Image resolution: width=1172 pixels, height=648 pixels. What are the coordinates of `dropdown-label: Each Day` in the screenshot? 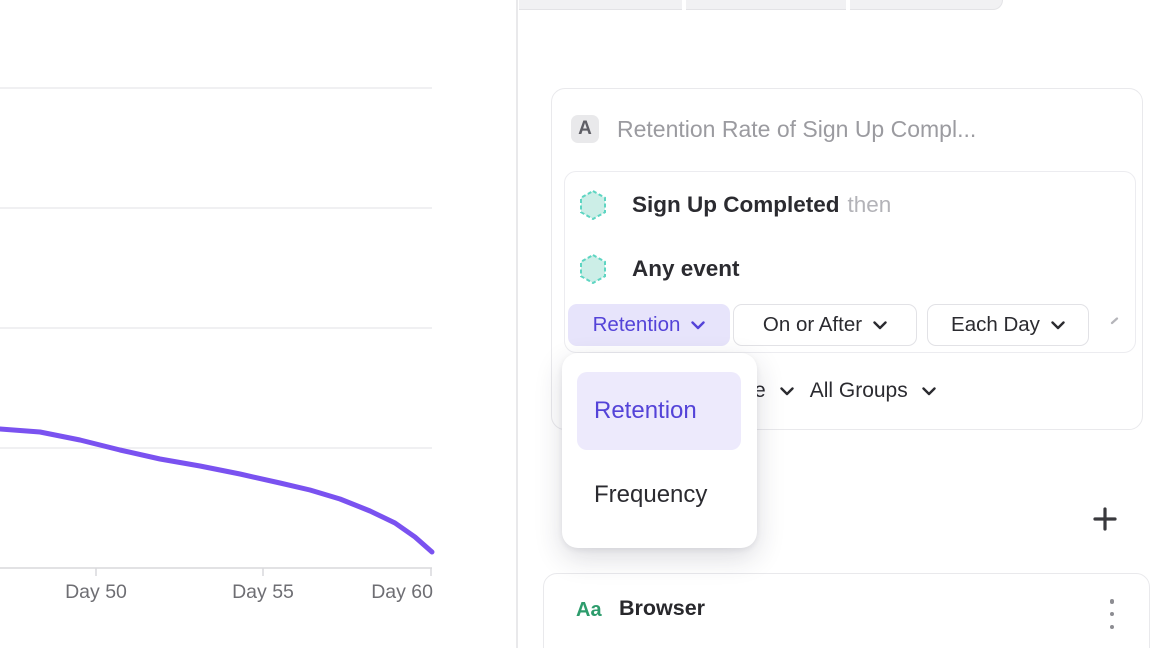 It's located at (995, 324).